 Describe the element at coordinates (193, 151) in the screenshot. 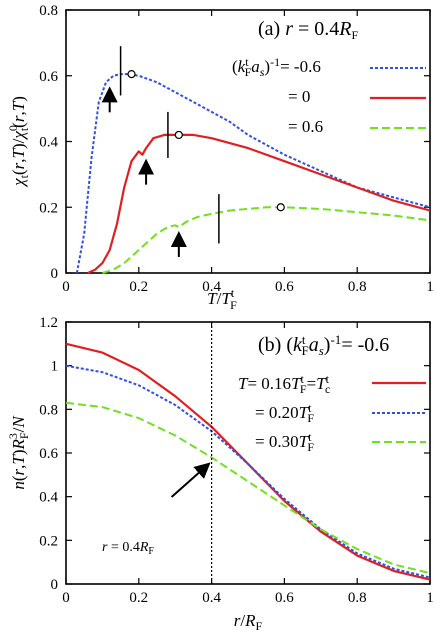

I see `panel-a-annotations` at that location.